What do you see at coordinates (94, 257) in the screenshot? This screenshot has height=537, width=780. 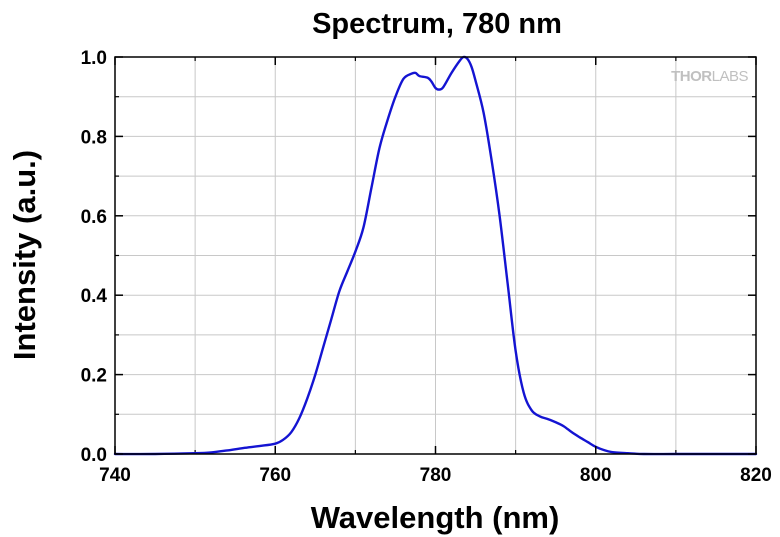 I see `y-tick-labels: 0.0 0.2 0.4 0.6 0.8 1.0` at bounding box center [94, 257].